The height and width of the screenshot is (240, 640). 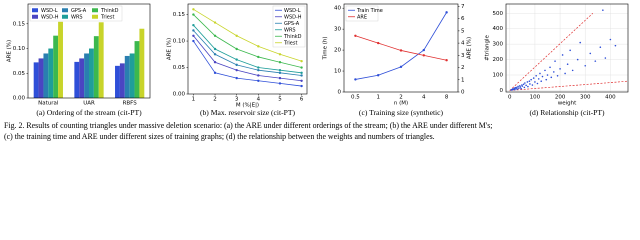 I want to click on subfigure-caption: (d) Relationship (cit-PT), so click(x=567, y=112).